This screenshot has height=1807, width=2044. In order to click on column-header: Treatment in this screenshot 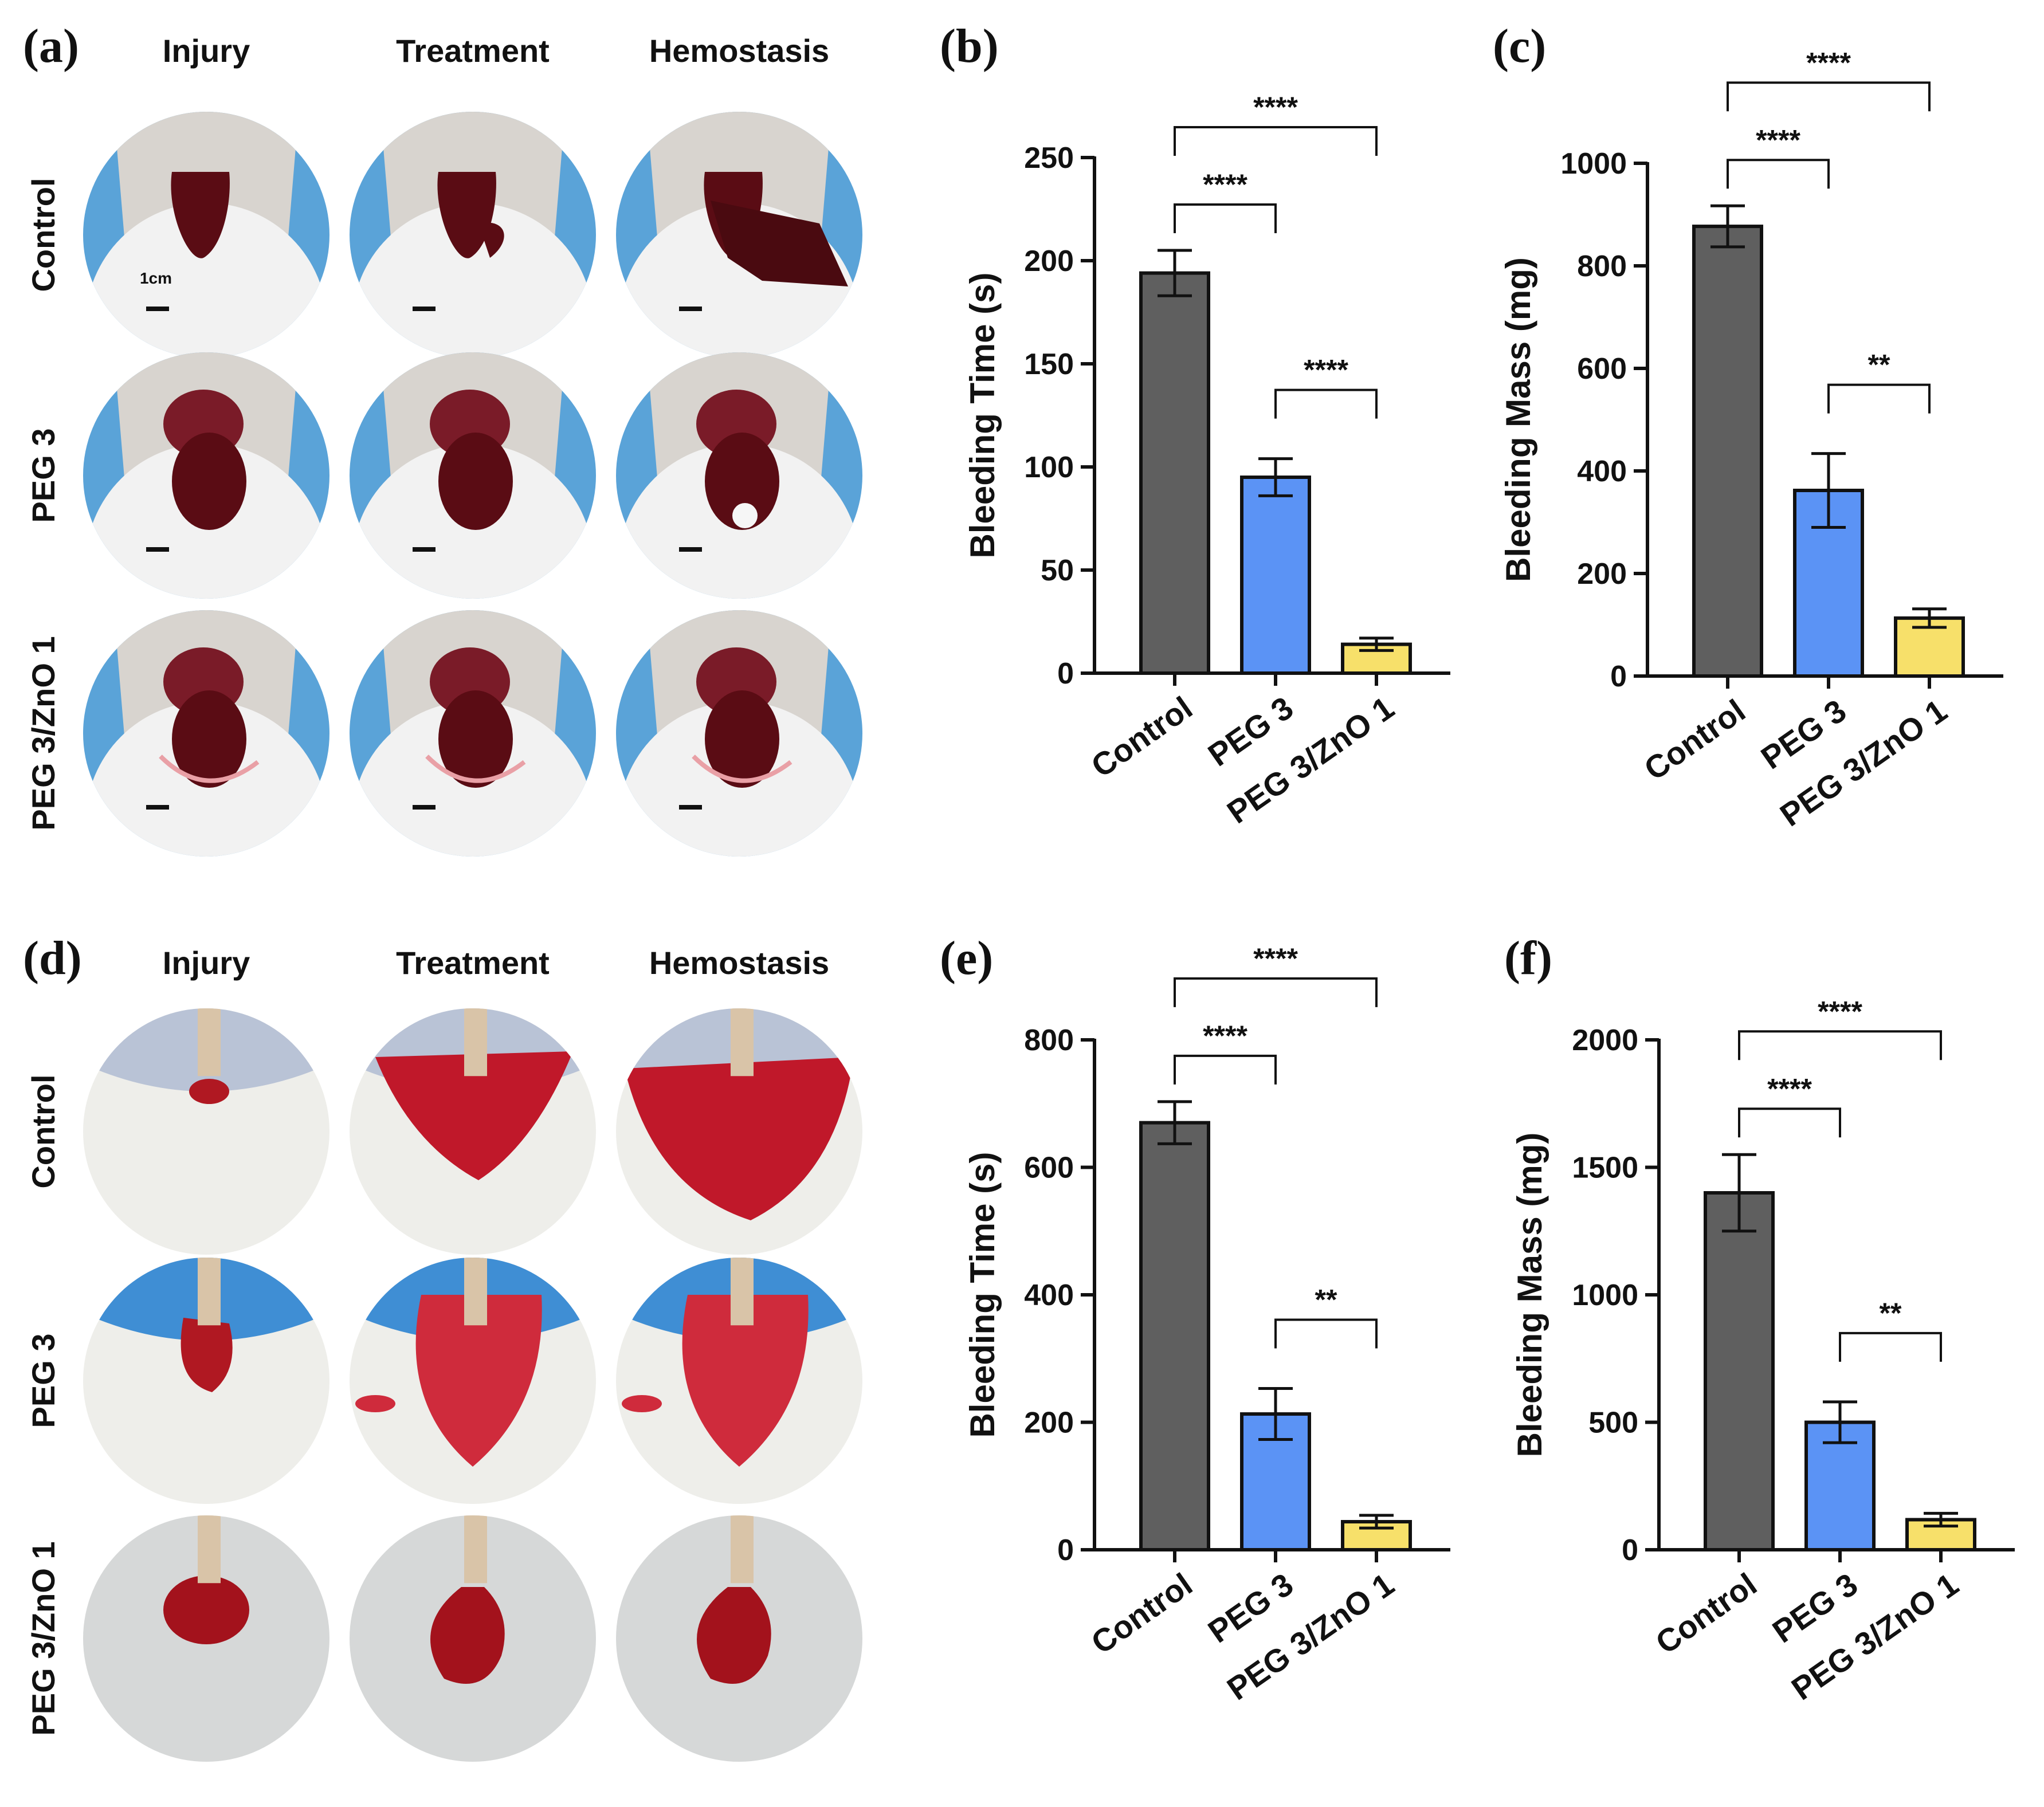, I will do `click(473, 51)`.